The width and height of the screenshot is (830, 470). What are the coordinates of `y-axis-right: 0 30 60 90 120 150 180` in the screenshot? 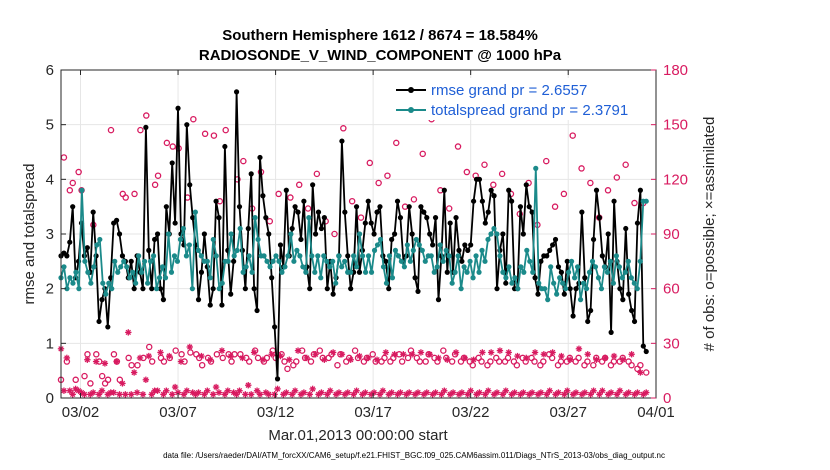 It's located at (669, 234).